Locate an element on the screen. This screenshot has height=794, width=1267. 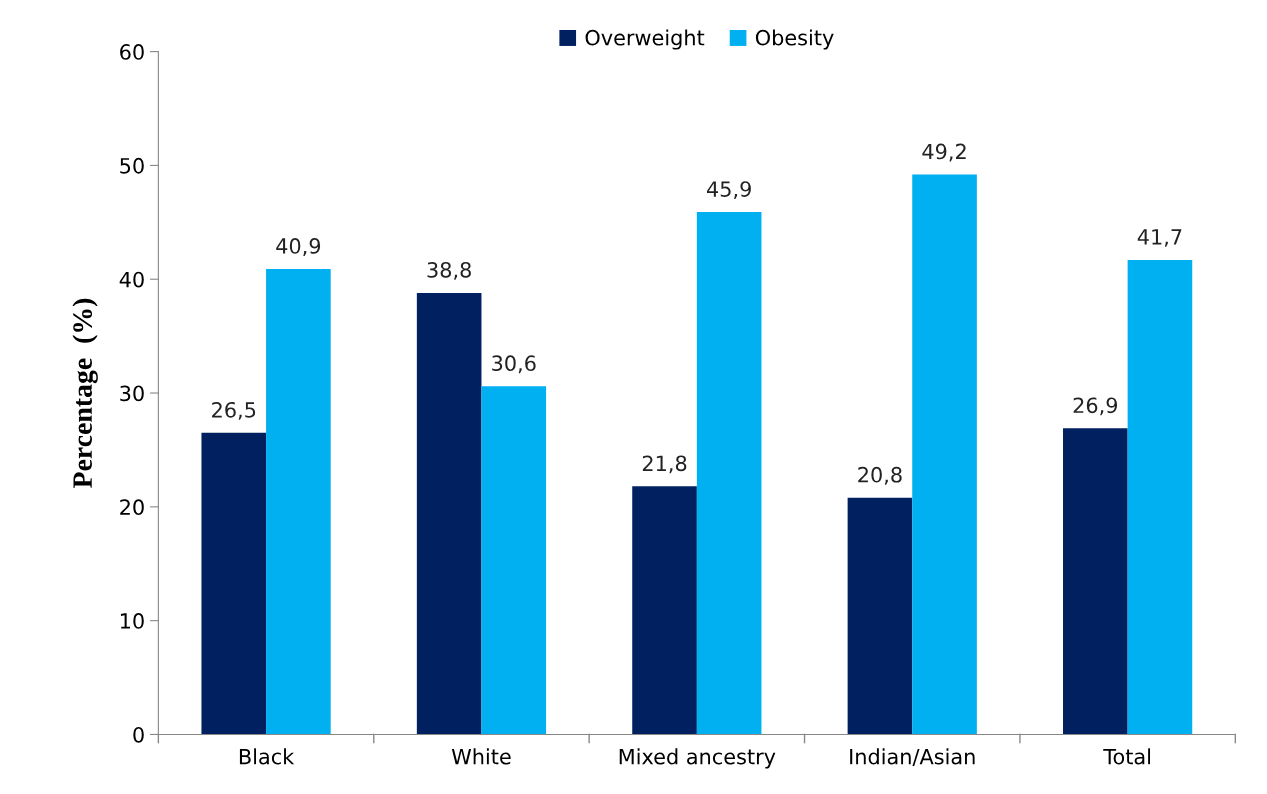
data-label: 30,6 is located at coordinates (514, 364).